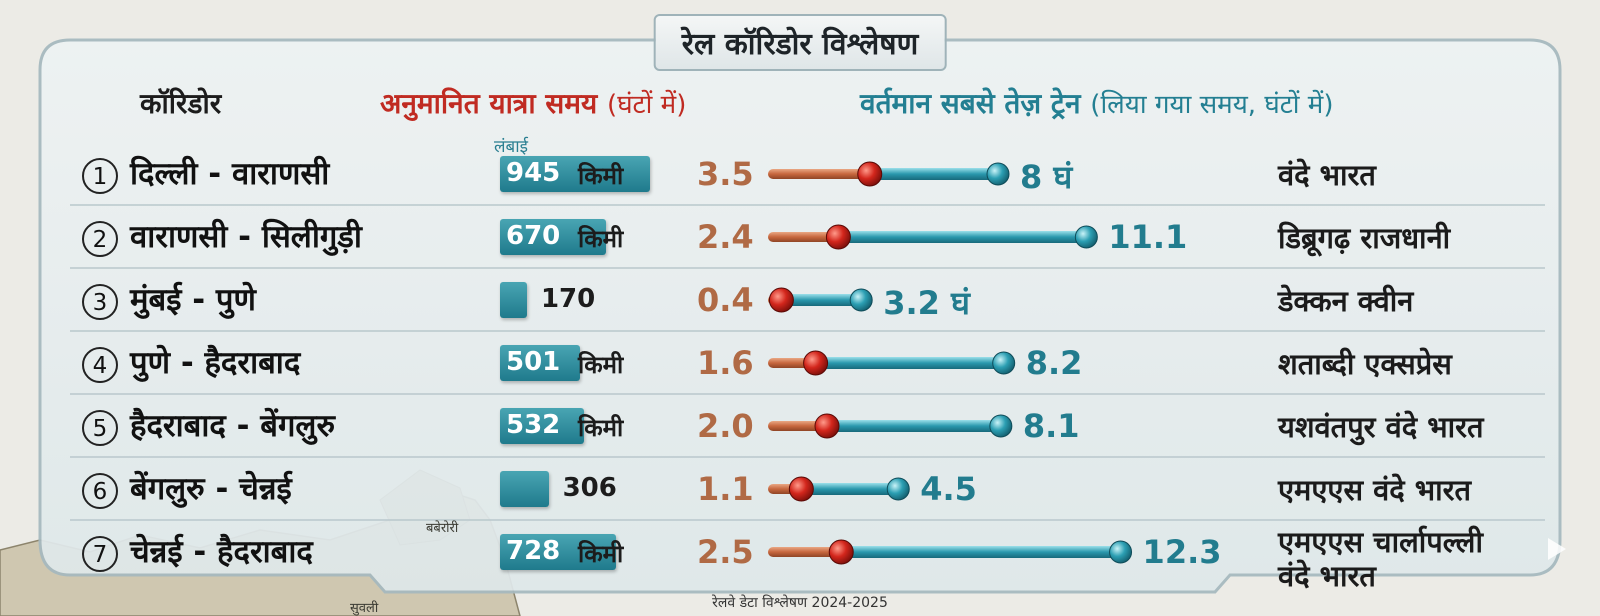  What do you see at coordinates (1381, 427) in the screenshot?
I see `train-name: यशवंतपुर वंदे भारत` at bounding box center [1381, 427].